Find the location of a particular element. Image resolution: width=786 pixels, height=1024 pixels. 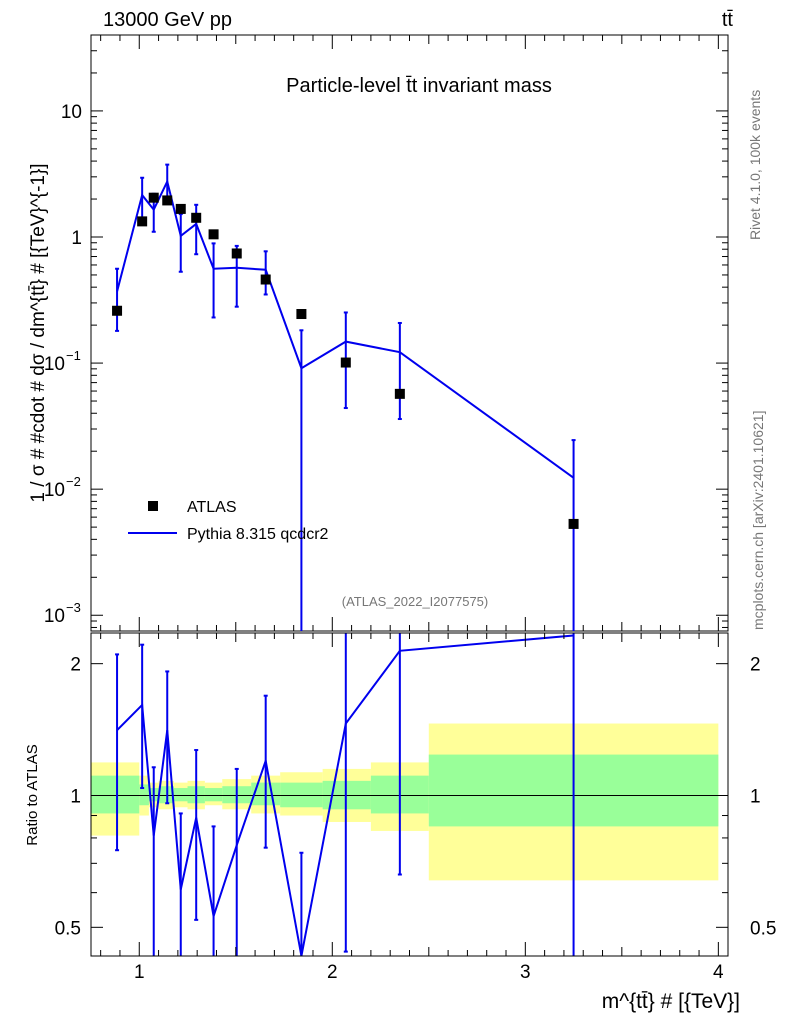

mcplots-label: mcplots.cern.ch [arXiv:2401.10621] is located at coordinates (758, 520).